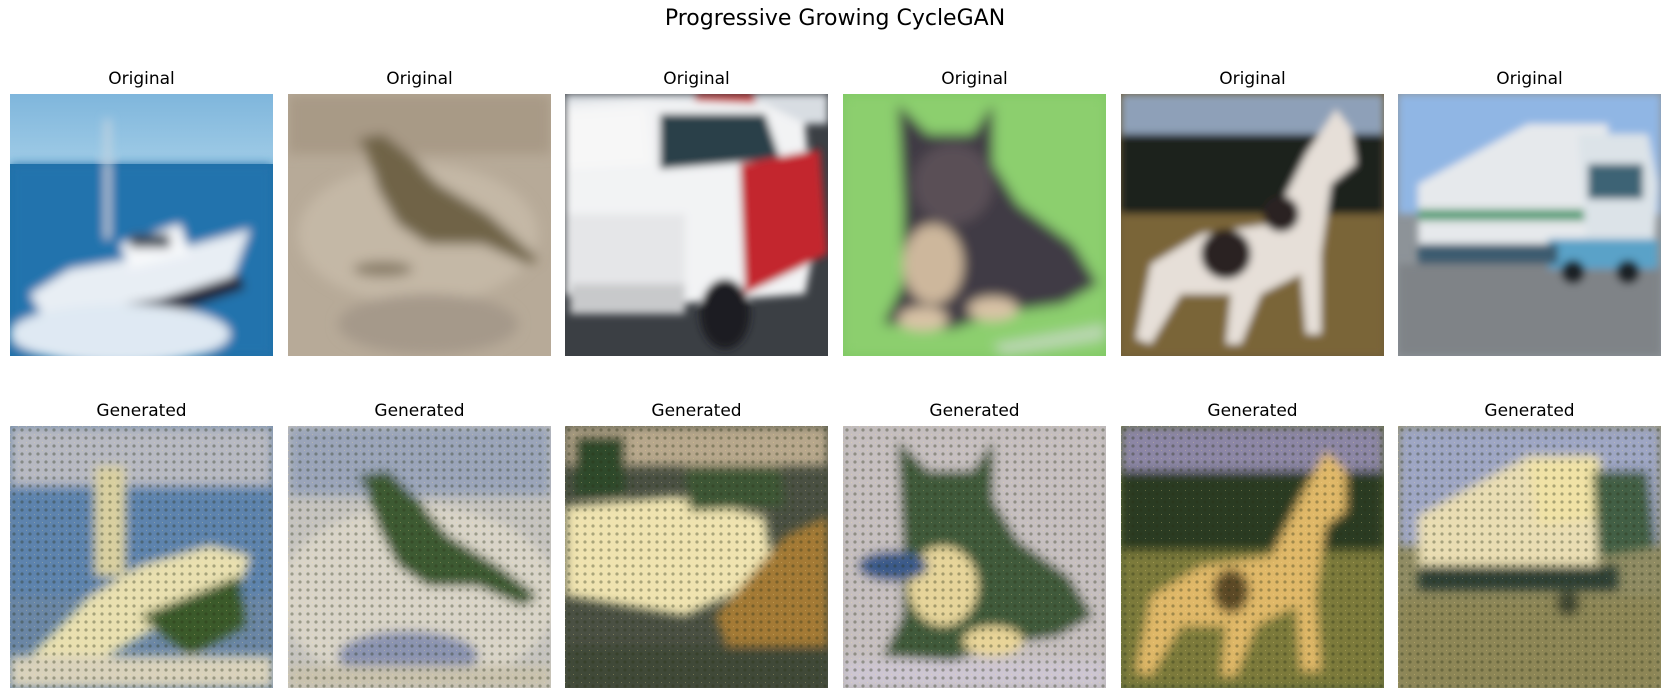 The image size is (1670, 699). I want to click on original-image-boat, so click(141, 225).